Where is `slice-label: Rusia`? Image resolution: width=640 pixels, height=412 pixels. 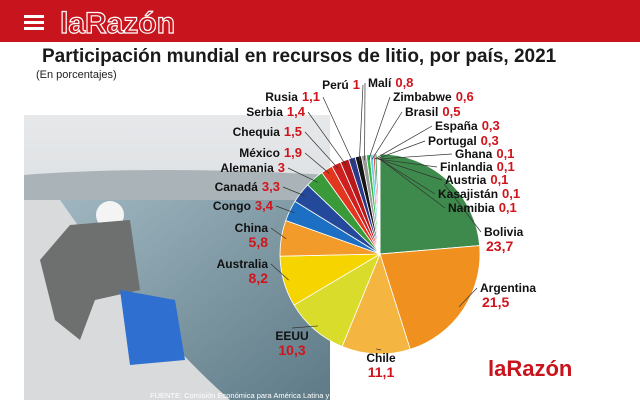
slice-label: Rusia is located at coordinates (281, 97).